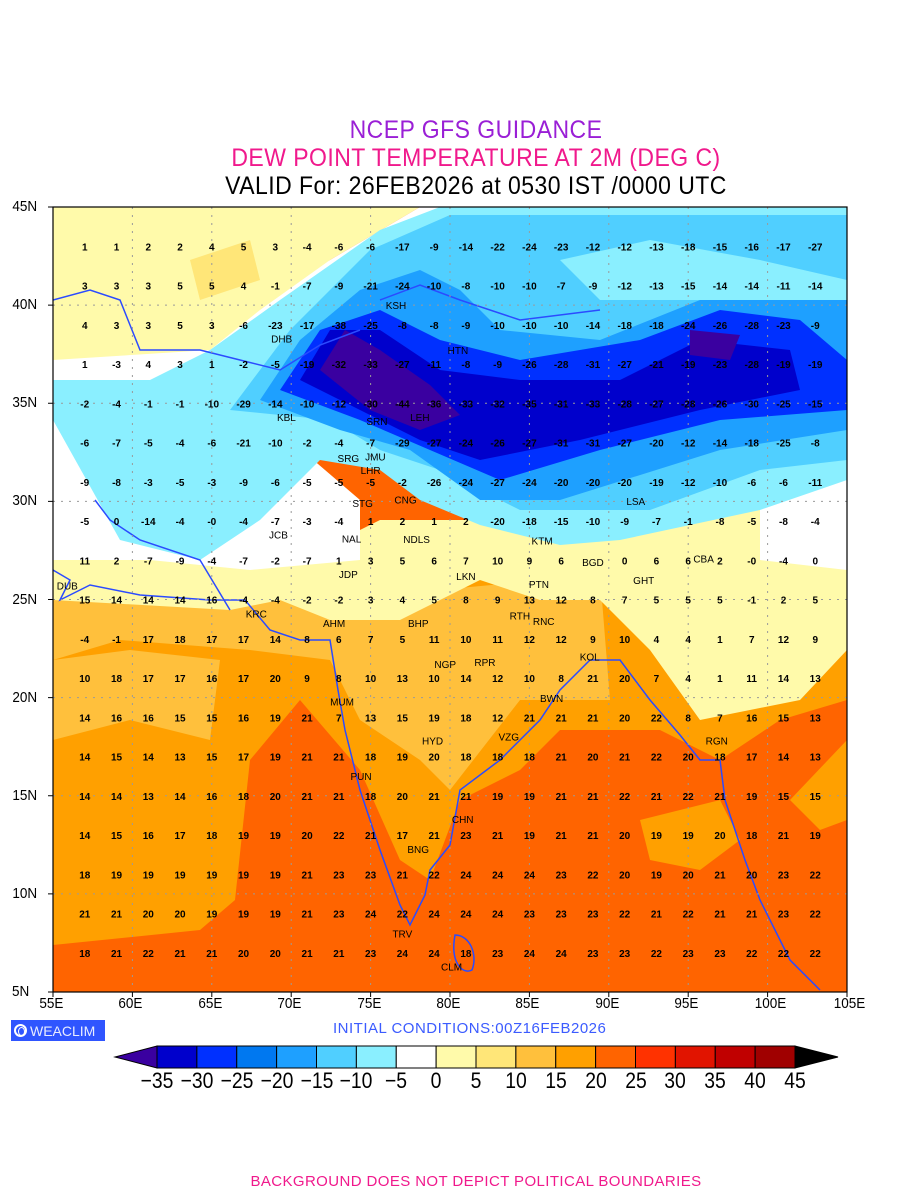 The image size is (900, 1200). What do you see at coordinates (370, 326) in the screenshot?
I see `grid-value: -25` at bounding box center [370, 326].